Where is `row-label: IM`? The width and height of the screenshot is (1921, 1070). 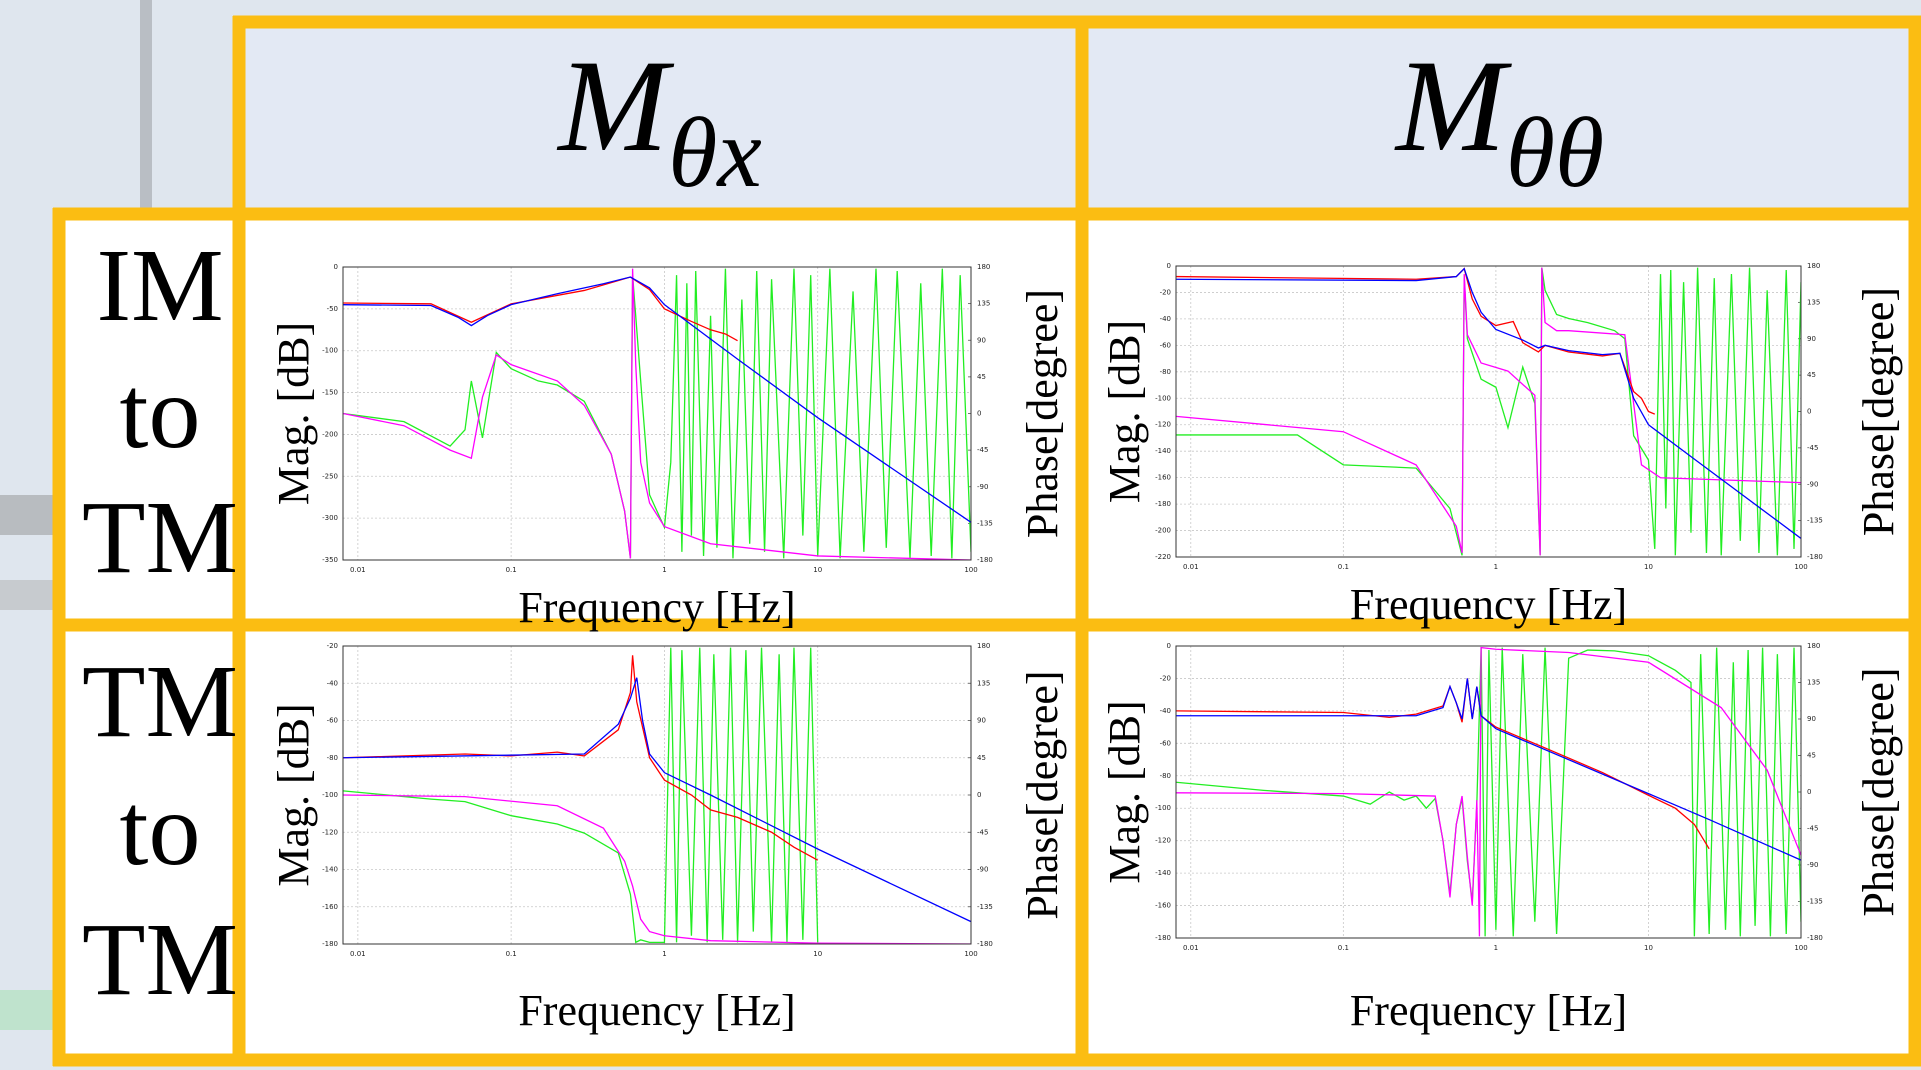 row-label: IM is located at coordinates (159, 285).